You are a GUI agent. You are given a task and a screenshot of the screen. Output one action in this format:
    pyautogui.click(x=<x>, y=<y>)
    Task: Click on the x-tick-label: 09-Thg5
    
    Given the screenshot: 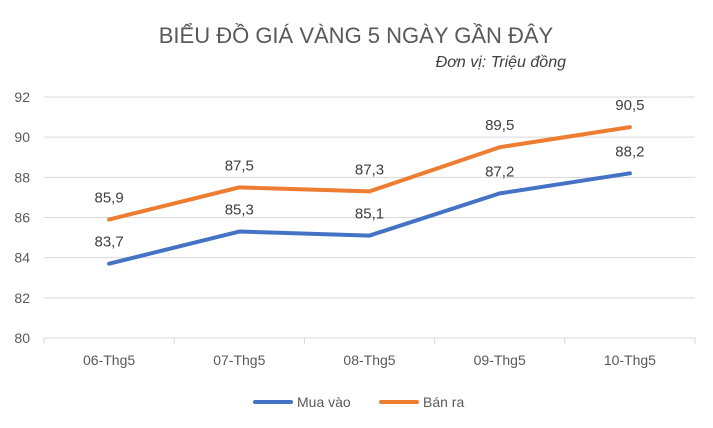 What is the action you would take?
    pyautogui.click(x=500, y=360)
    